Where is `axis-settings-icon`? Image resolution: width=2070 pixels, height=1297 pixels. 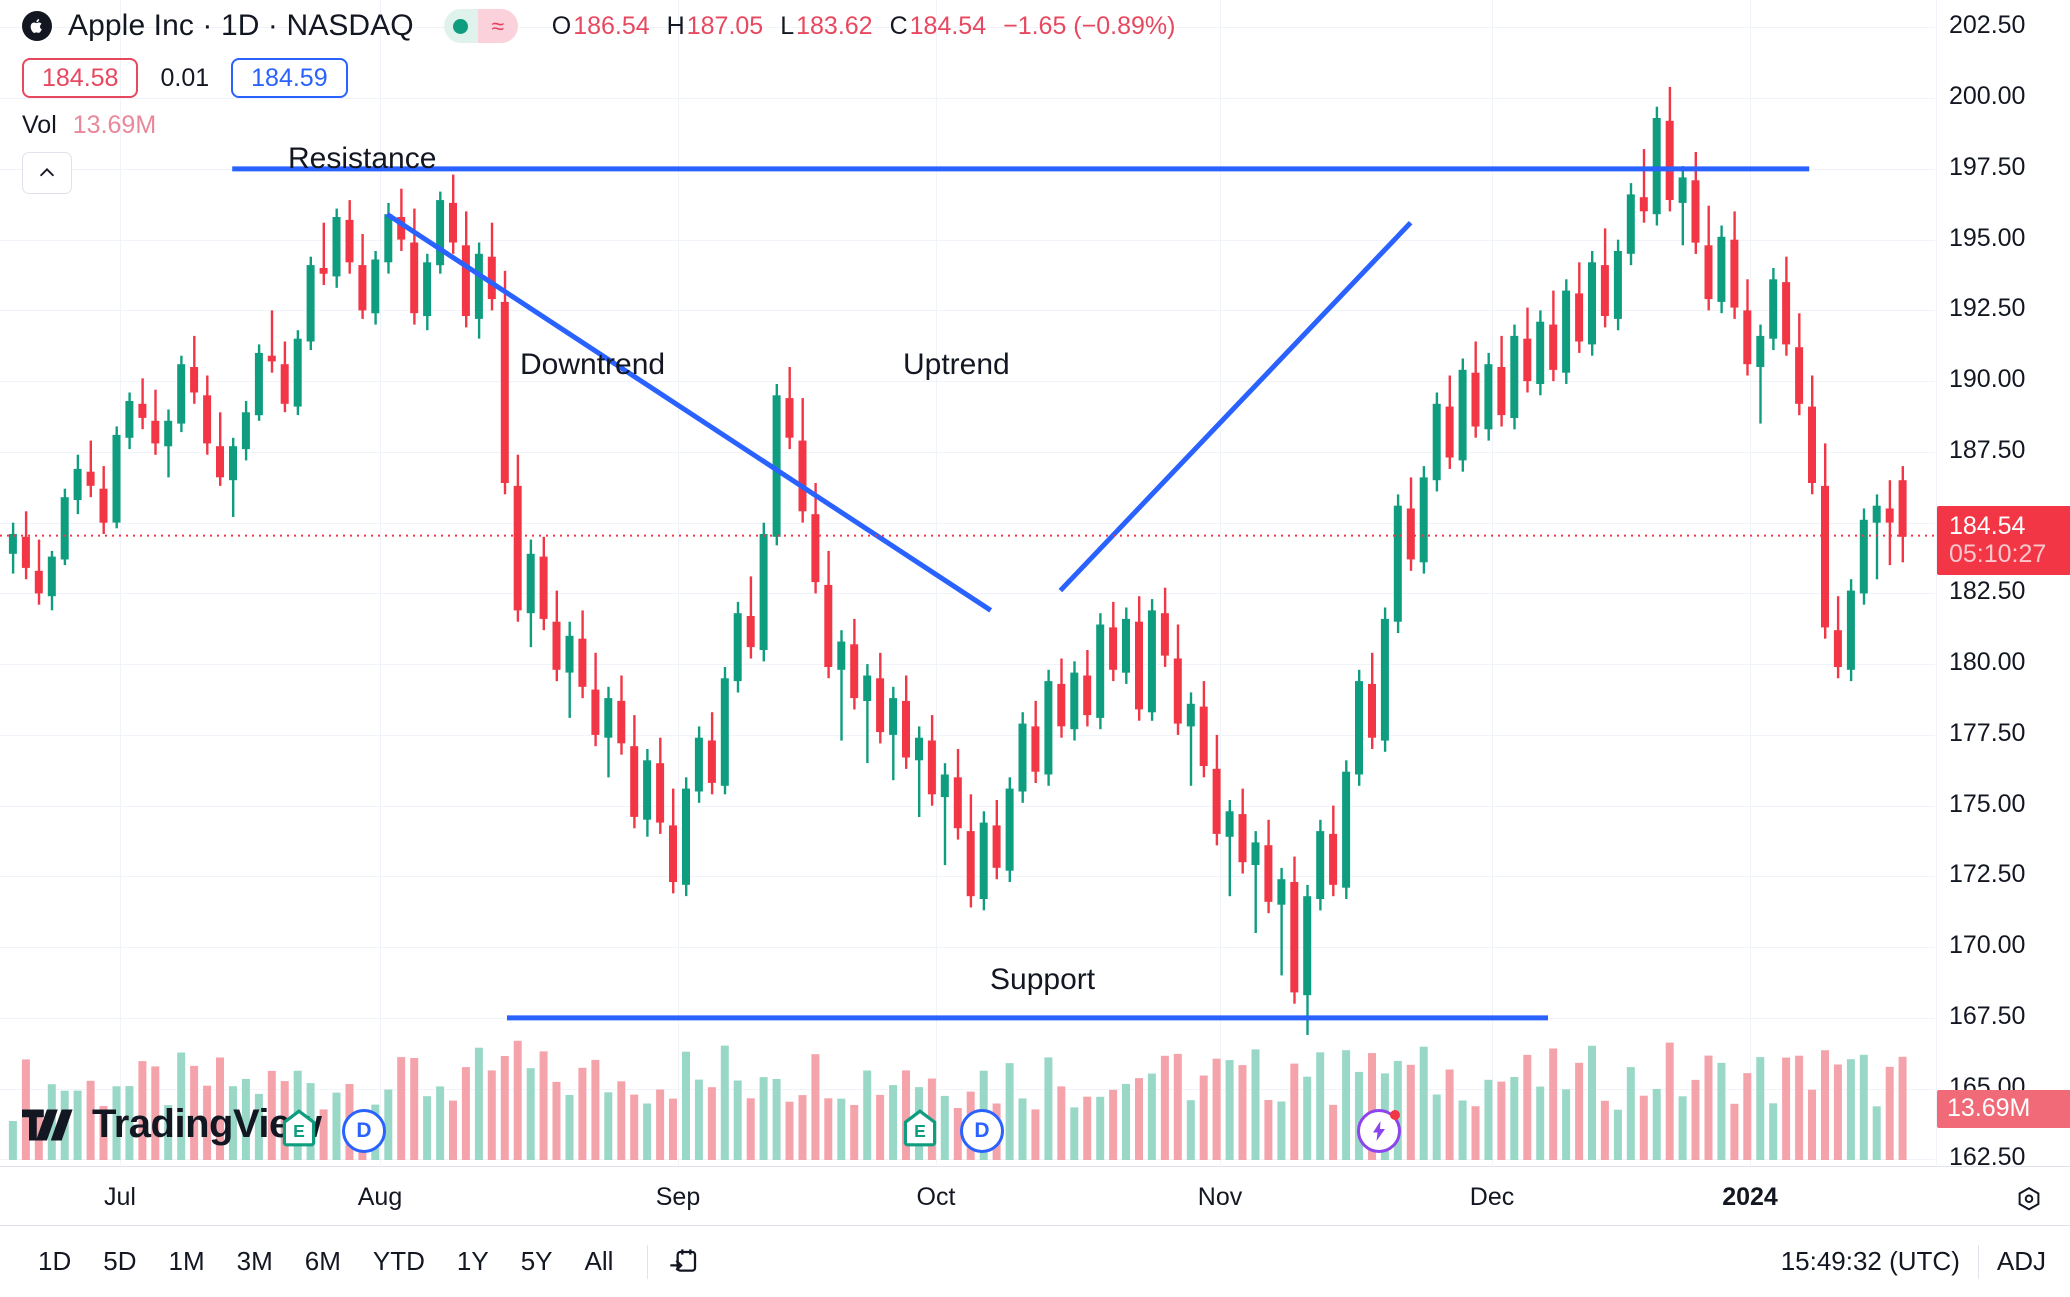 axis-settings-icon is located at coordinates (2029, 1200).